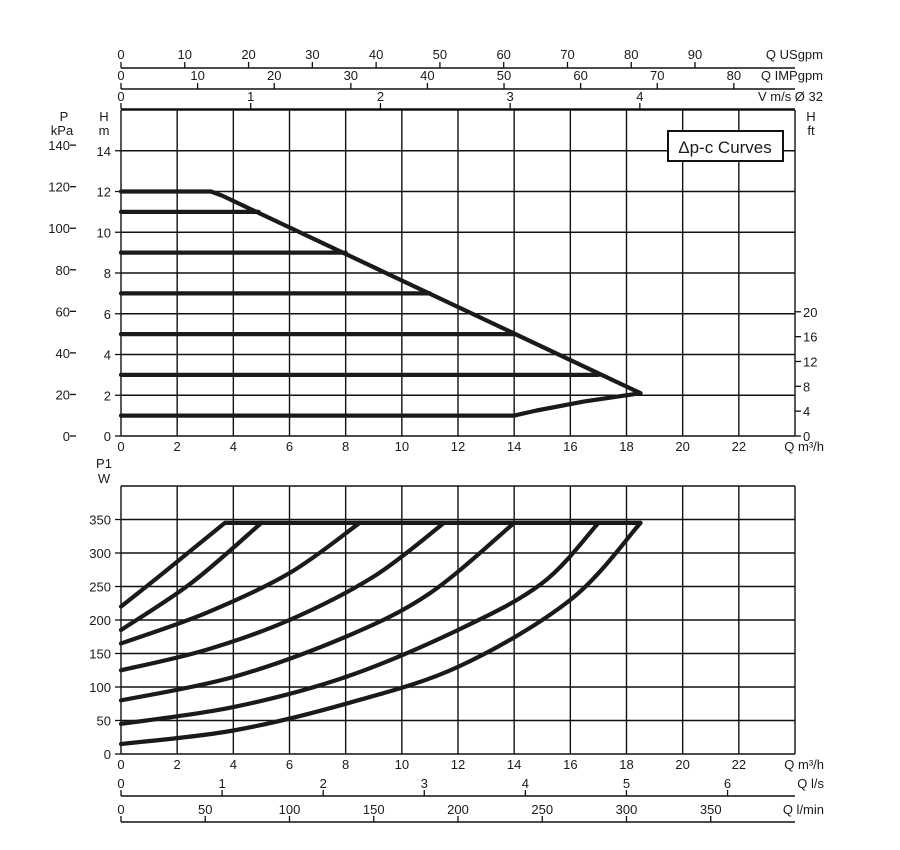 This screenshot has width=900, height=850. Describe the element at coordinates (695, 54) in the screenshot. I see `top-axis-tick-label: 90` at that location.